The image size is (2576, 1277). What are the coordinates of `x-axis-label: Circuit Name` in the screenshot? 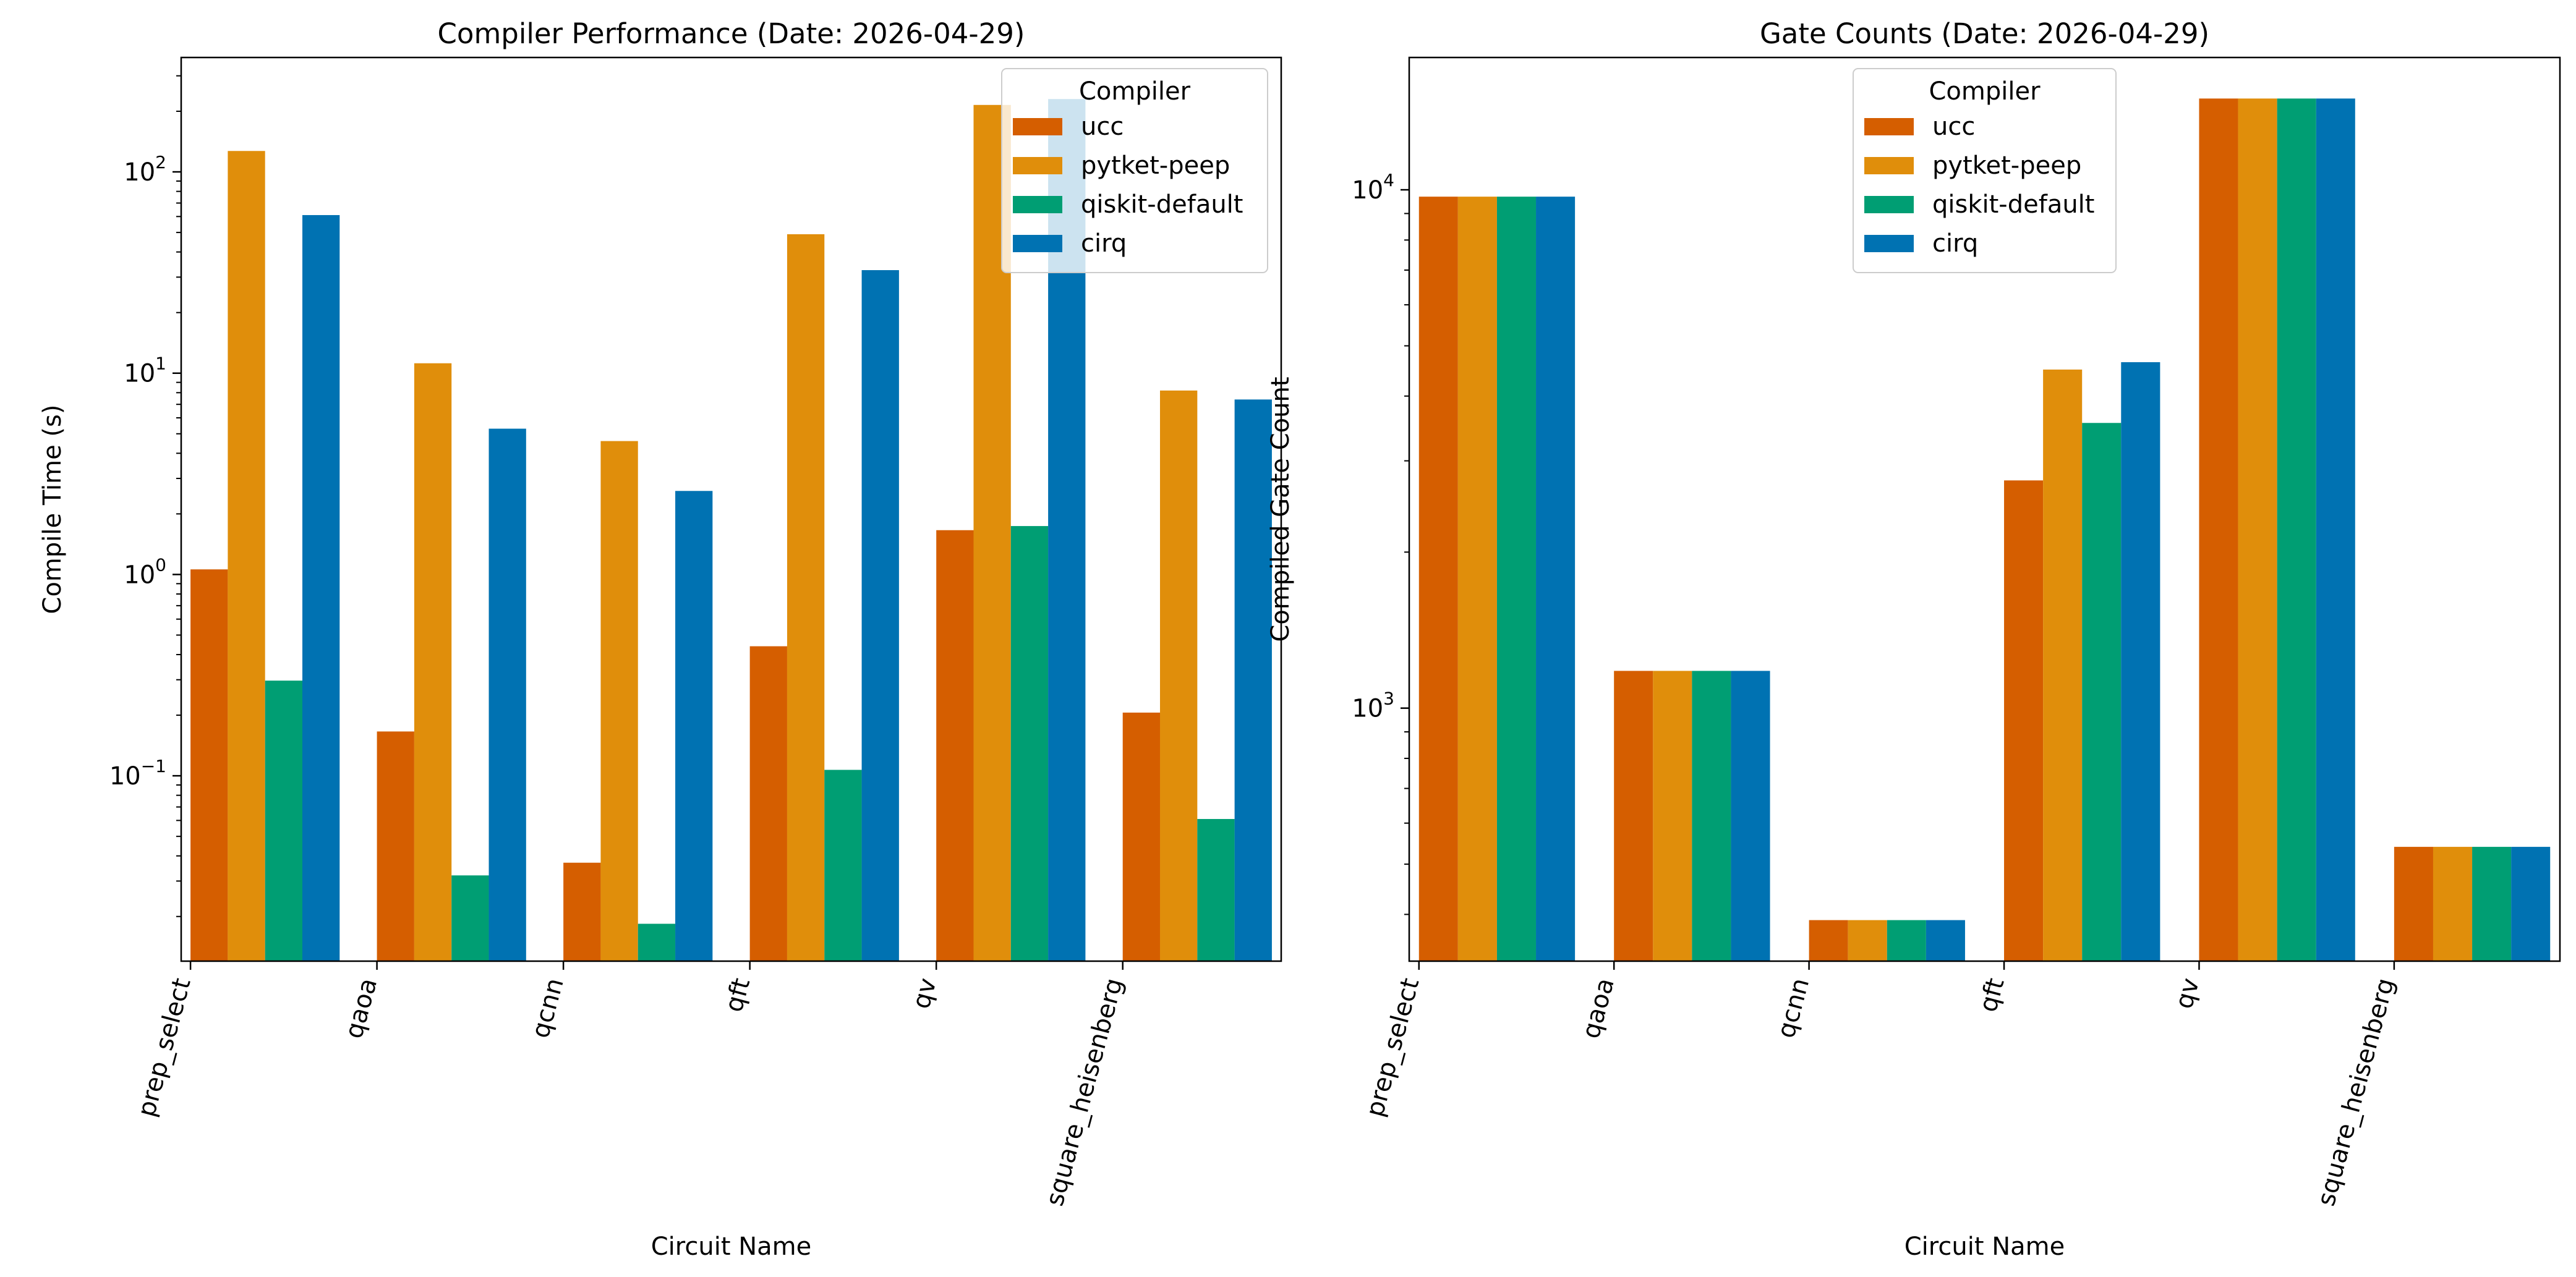 It's located at (731, 1246).